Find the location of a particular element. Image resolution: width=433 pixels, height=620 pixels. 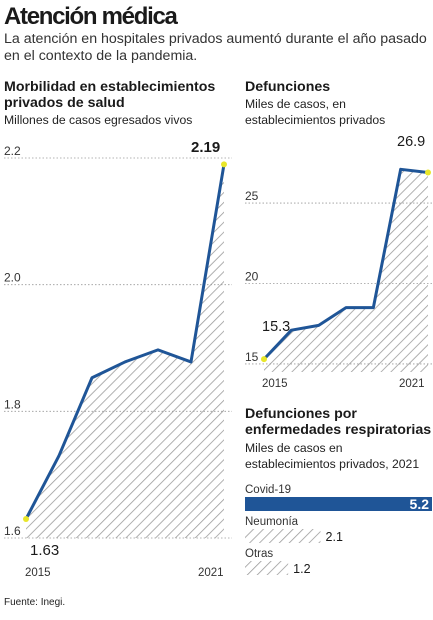

start-value-label: 15.3 is located at coordinates (276, 327).